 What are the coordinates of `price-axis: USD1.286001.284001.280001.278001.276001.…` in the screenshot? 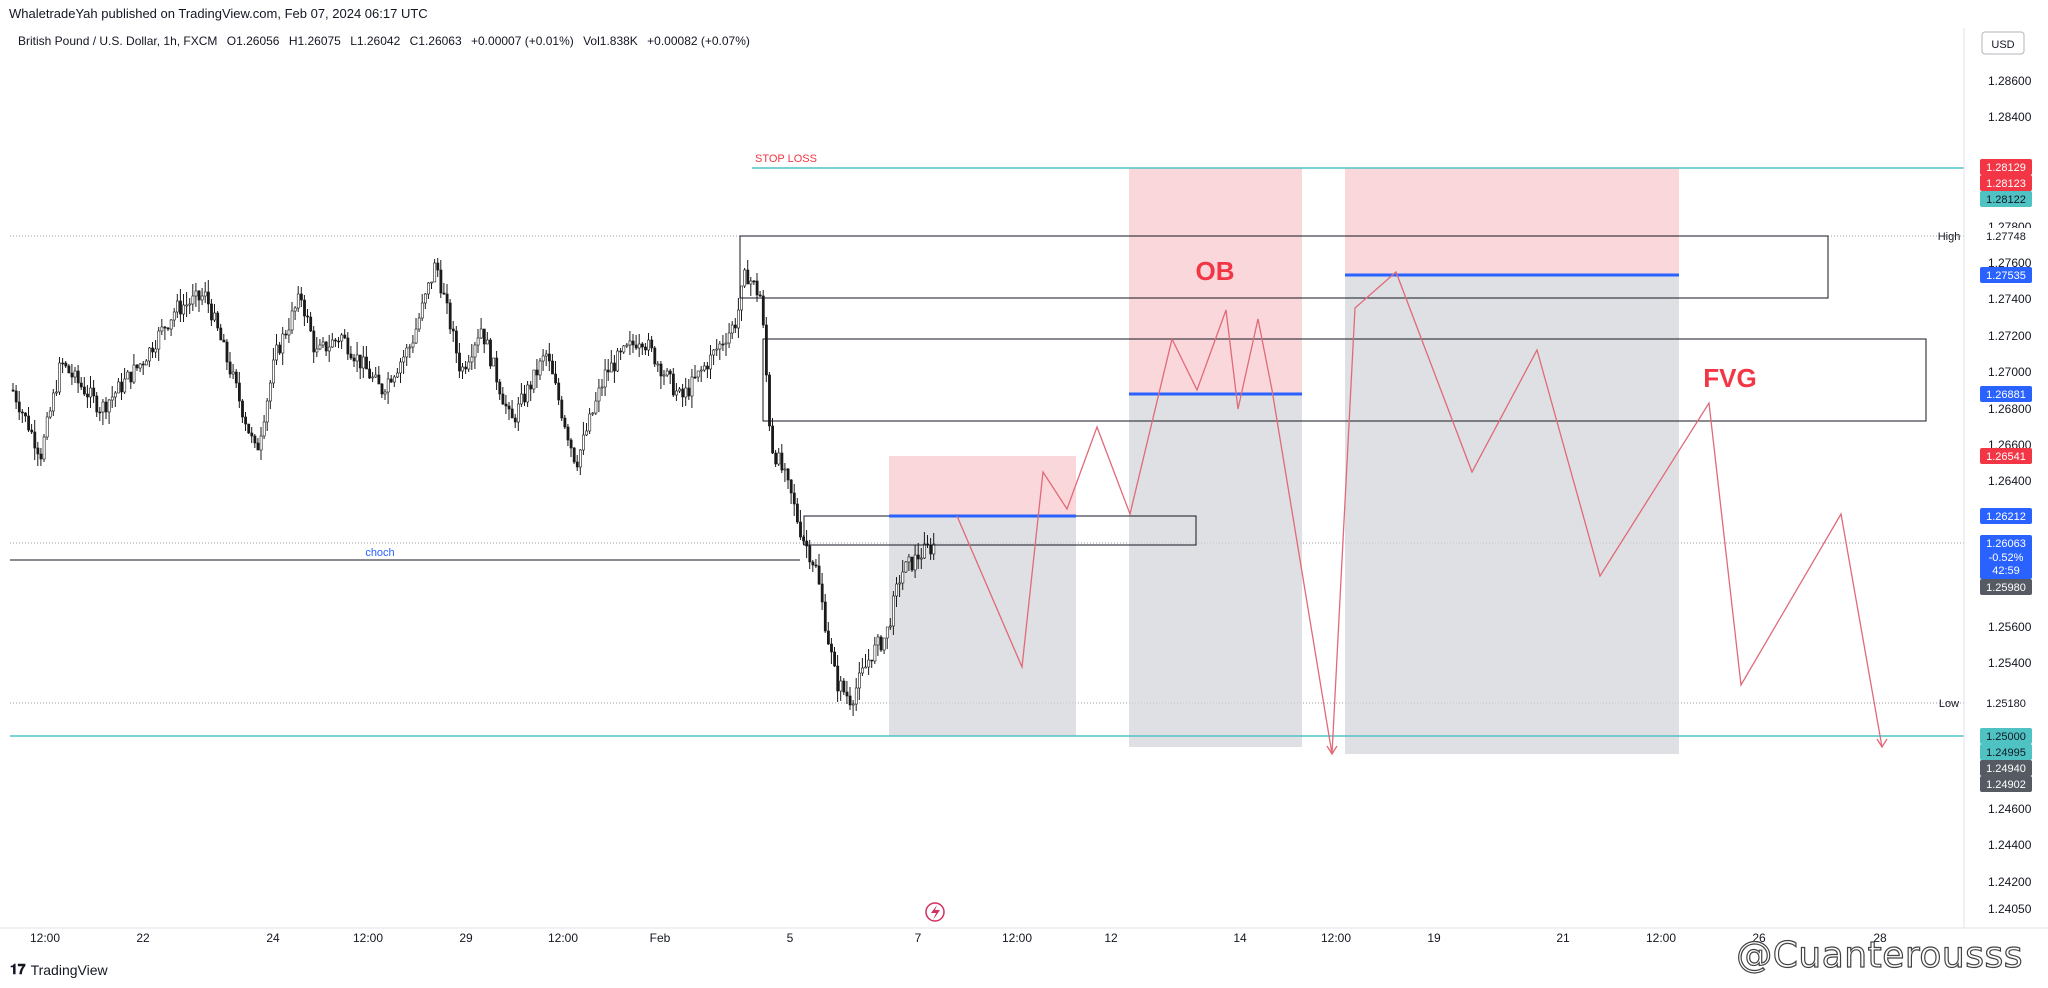 It's located at (1985, 478).